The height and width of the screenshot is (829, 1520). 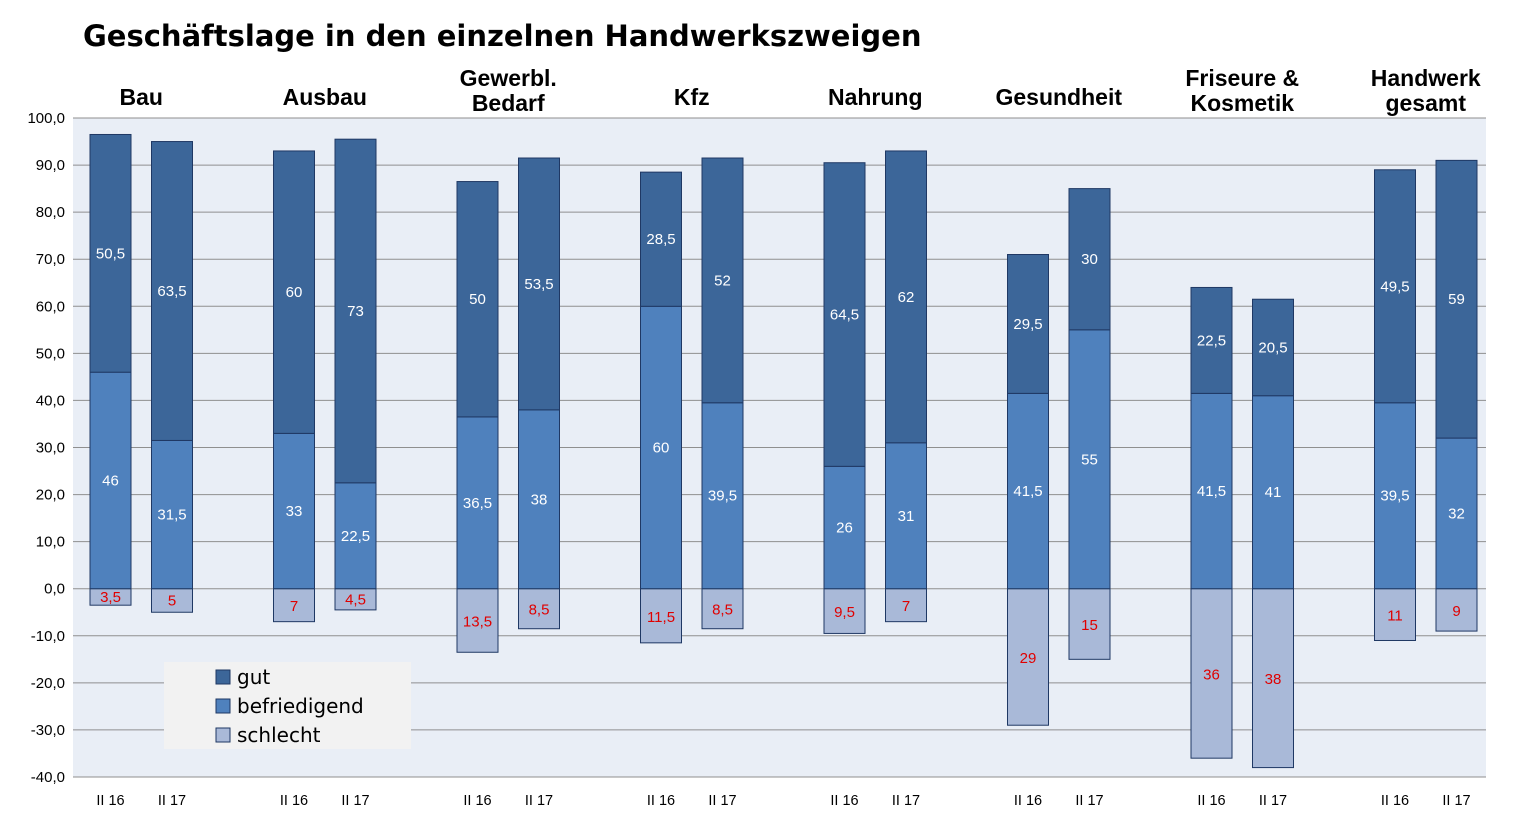 I want to click on y-tick-label: 10,0, so click(x=50, y=542).